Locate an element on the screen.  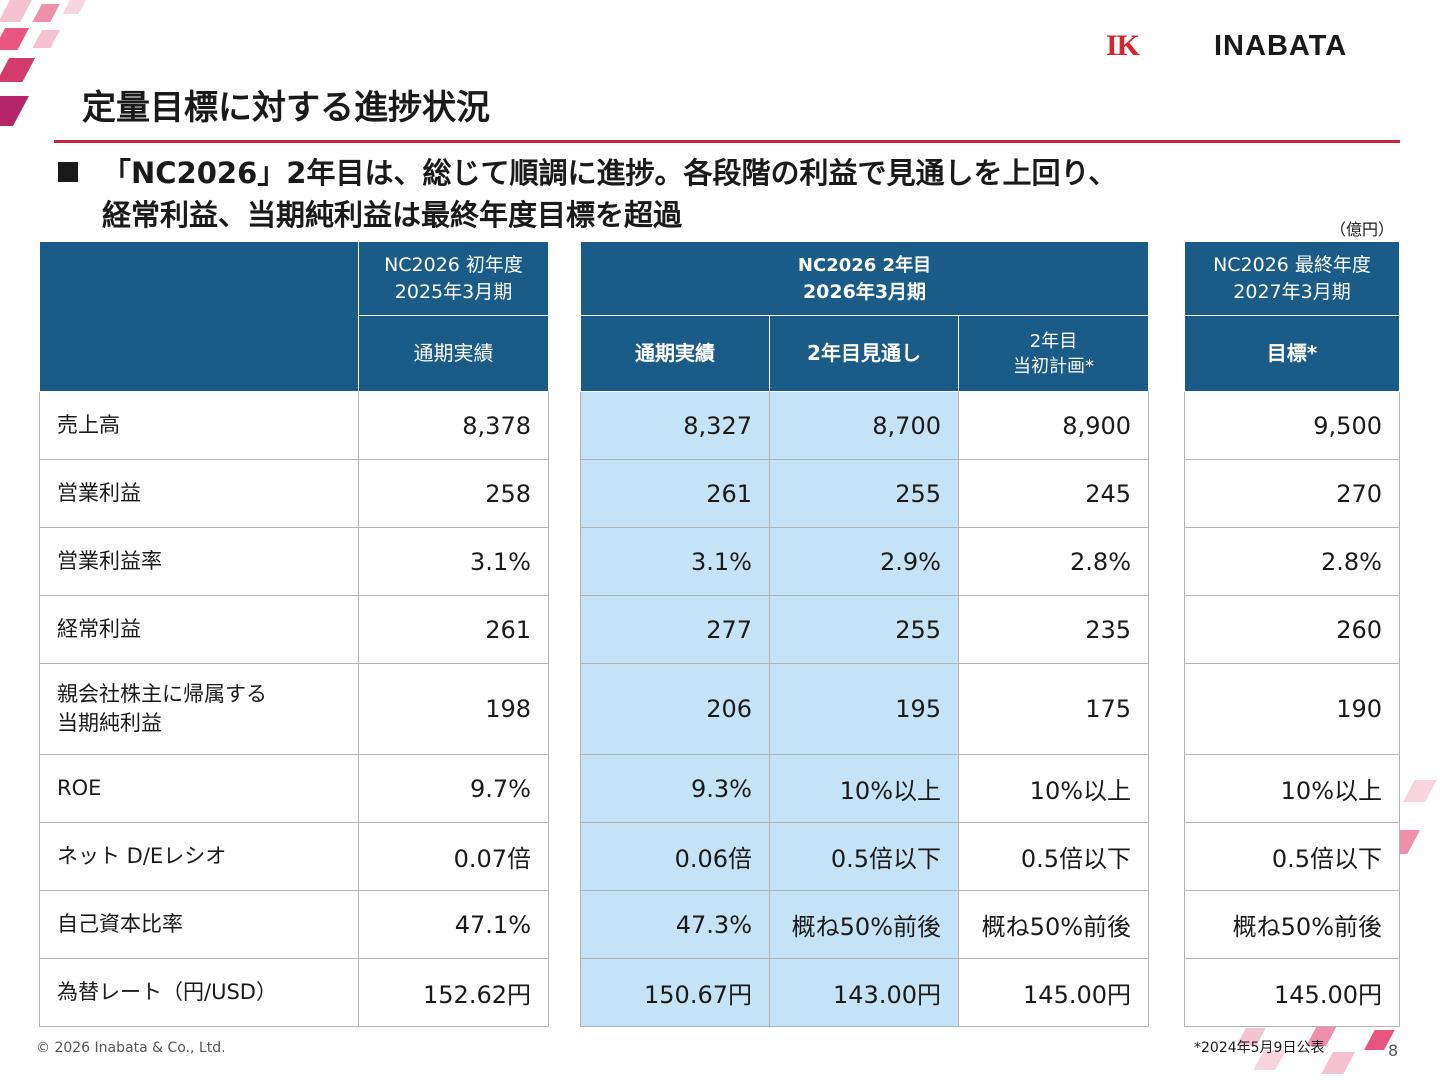
group-fy2026-line1: NC2026 2年目 is located at coordinates (864, 265).